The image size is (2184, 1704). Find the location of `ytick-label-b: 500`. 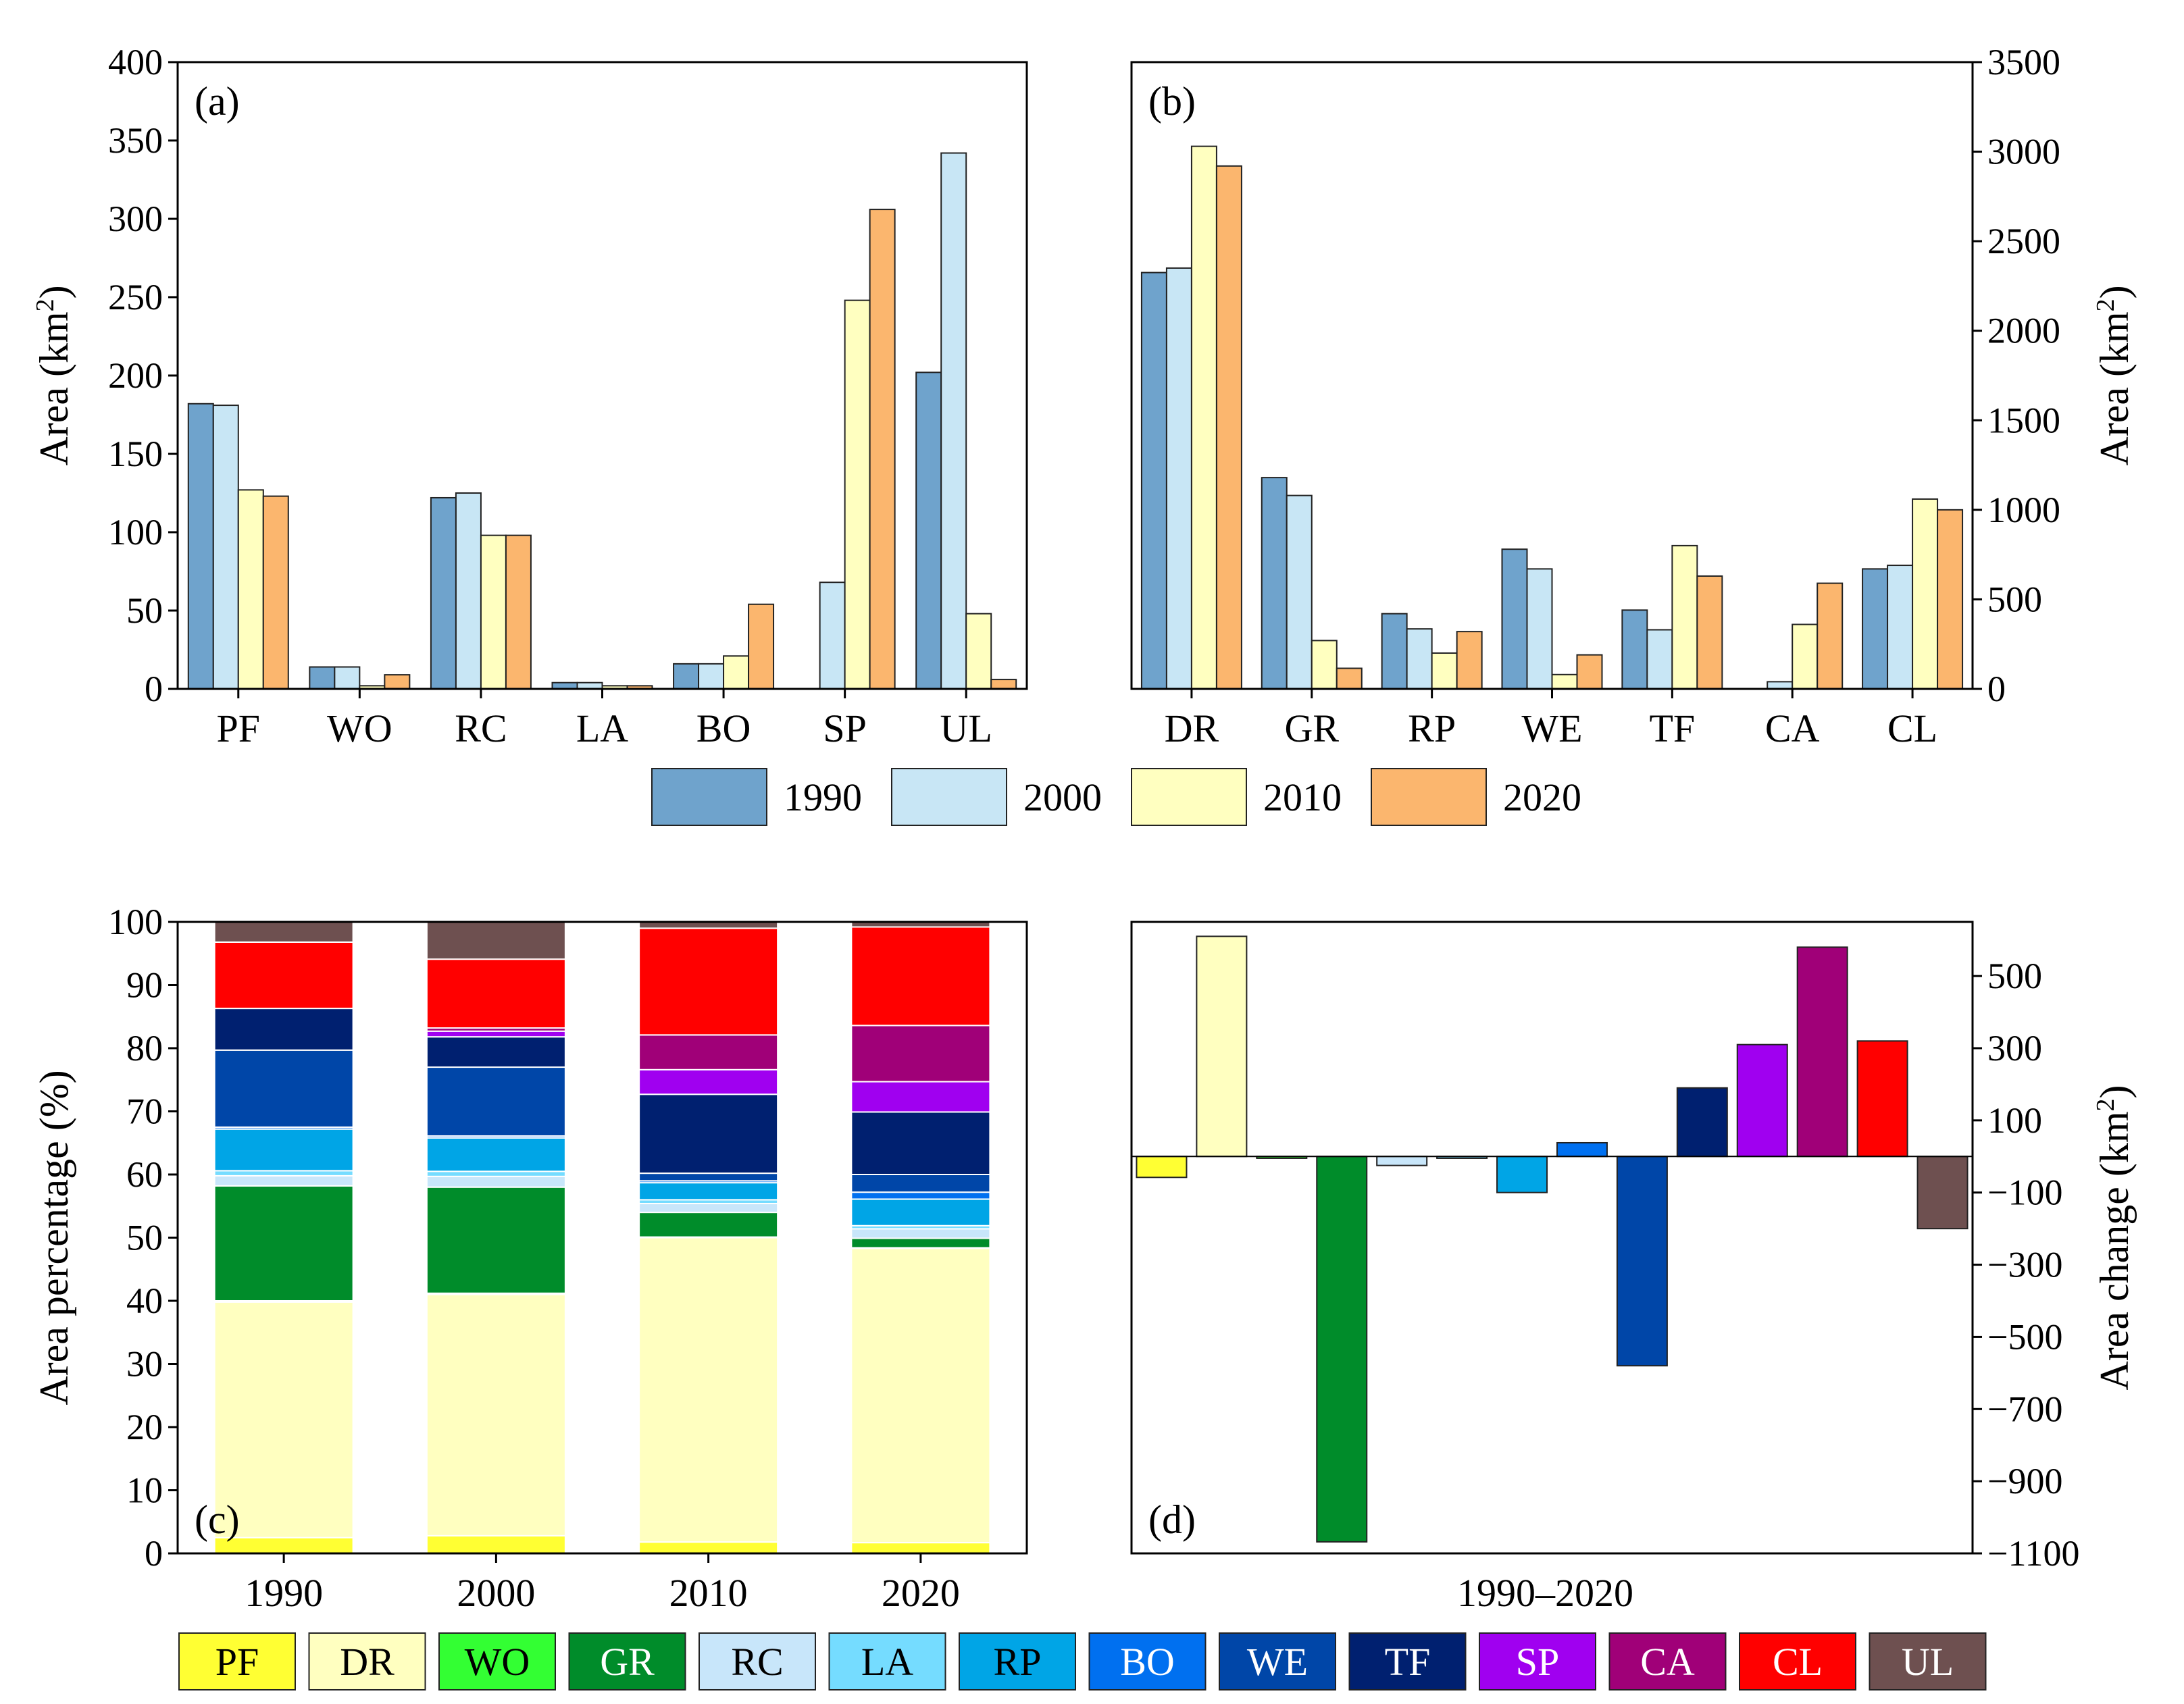

ytick-label-b: 500 is located at coordinates (2014, 599).